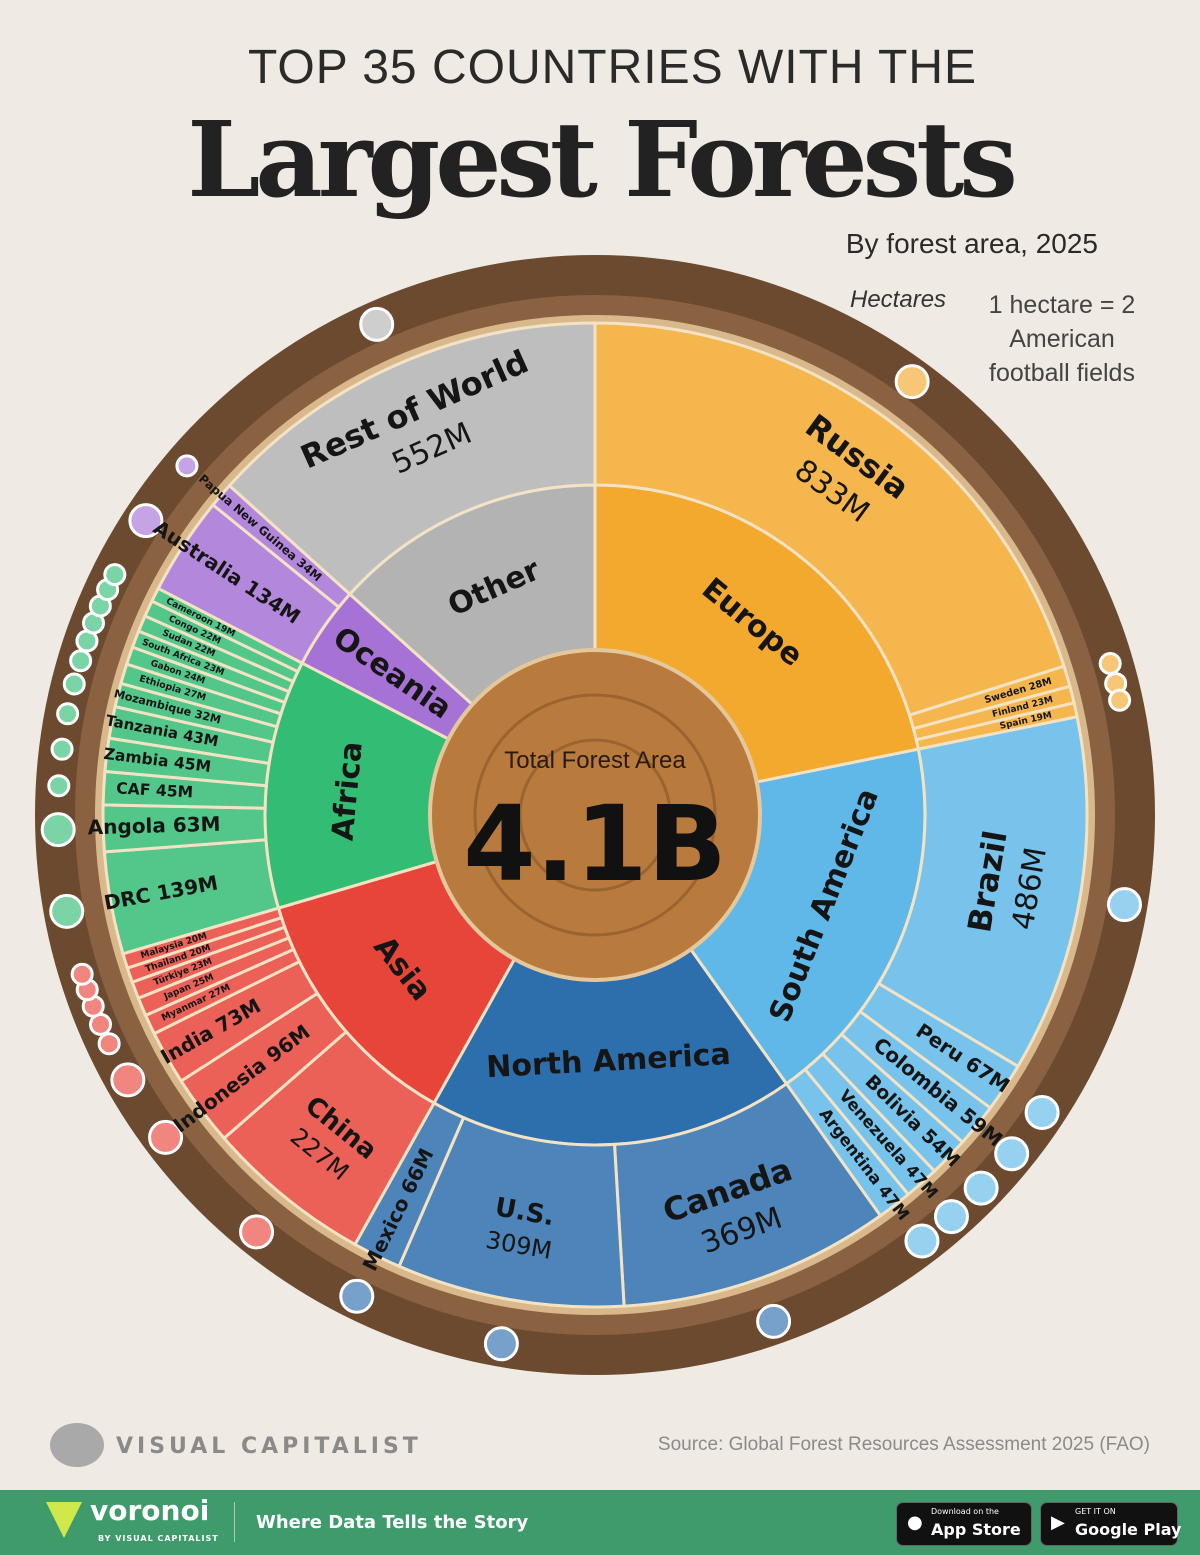  I want to click on divider, so click(234, 1522).